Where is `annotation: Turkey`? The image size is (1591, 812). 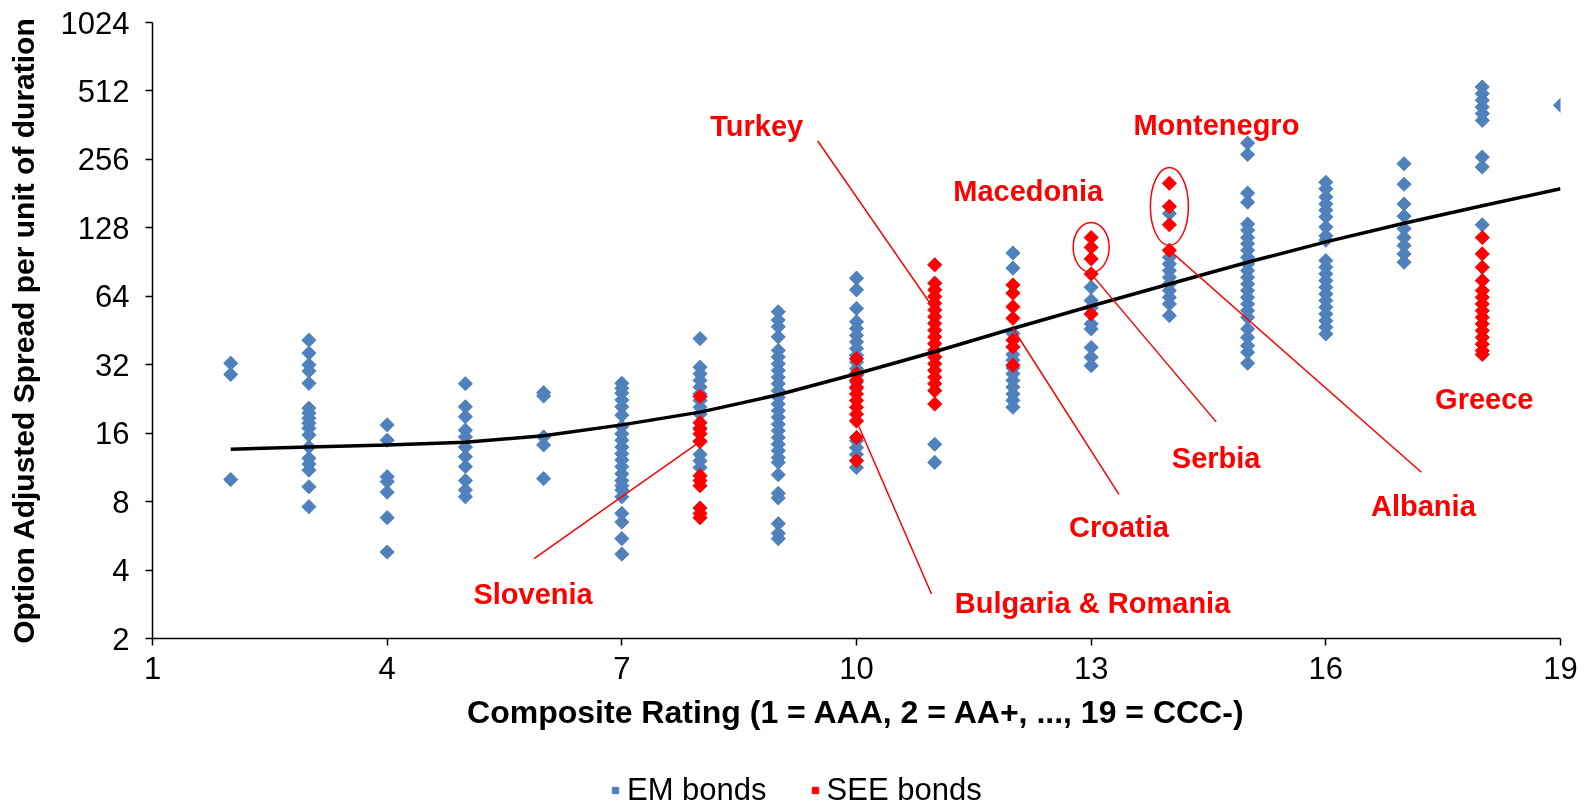
annotation: Turkey is located at coordinates (757, 125).